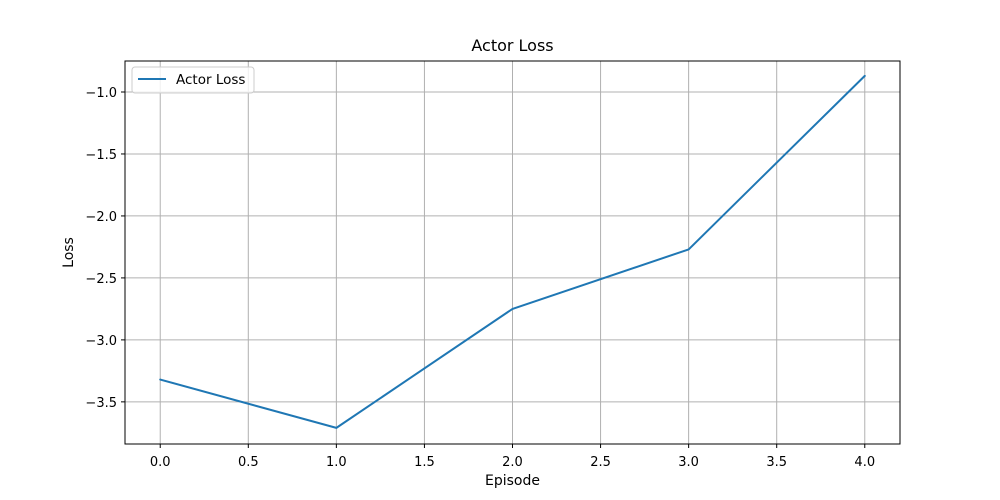  What do you see at coordinates (512, 481) in the screenshot?
I see `x-axis-label: Episode` at bounding box center [512, 481].